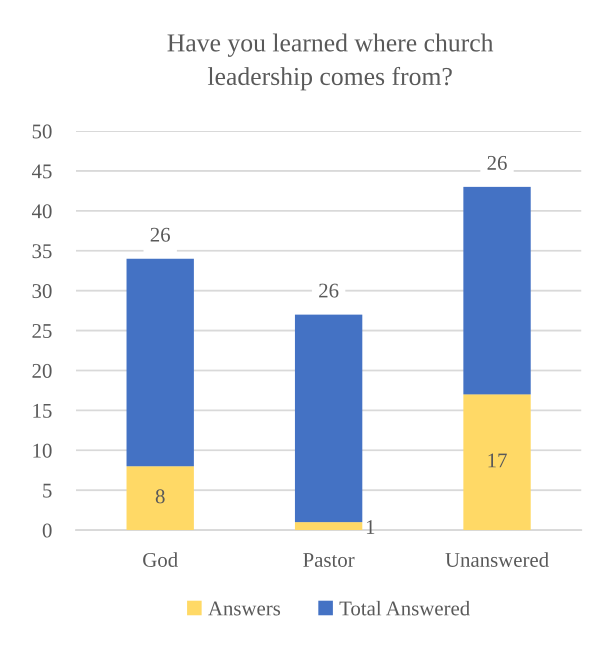 The image size is (608, 652). What do you see at coordinates (370, 527) in the screenshot?
I see `data-label: 1` at bounding box center [370, 527].